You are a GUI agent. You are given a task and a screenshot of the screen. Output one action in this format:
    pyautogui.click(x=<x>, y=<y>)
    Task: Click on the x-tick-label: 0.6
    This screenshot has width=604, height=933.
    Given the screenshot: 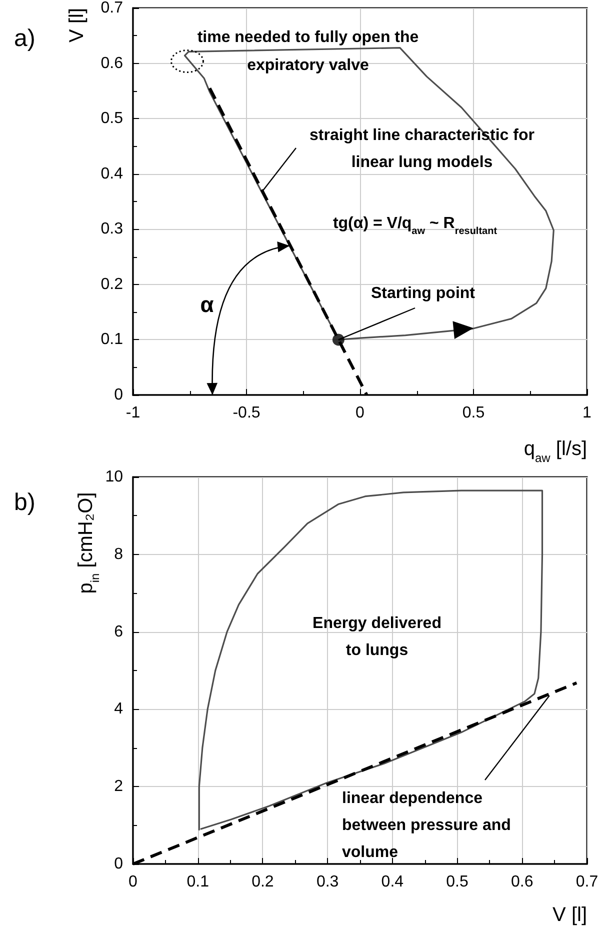 What is the action you would take?
    pyautogui.click(x=522, y=882)
    